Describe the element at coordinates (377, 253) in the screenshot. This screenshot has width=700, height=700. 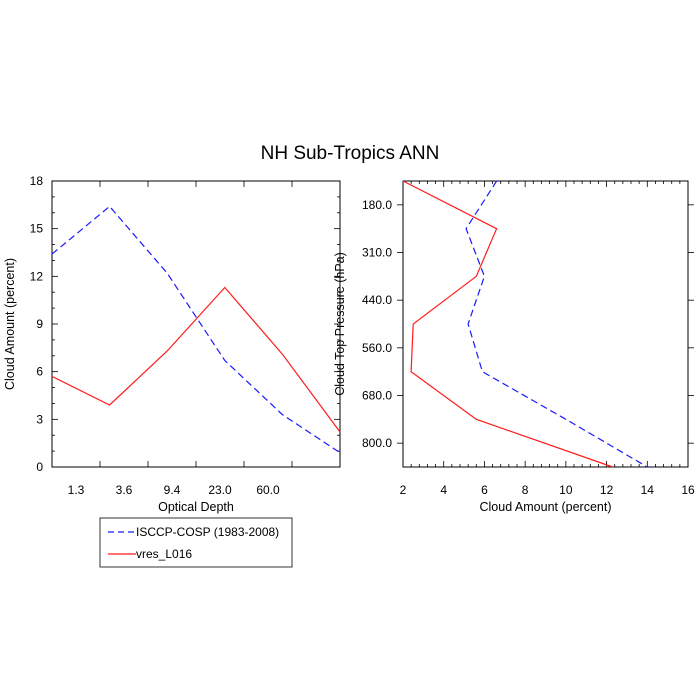
I see `right-y-tick-label: 310.0` at that location.